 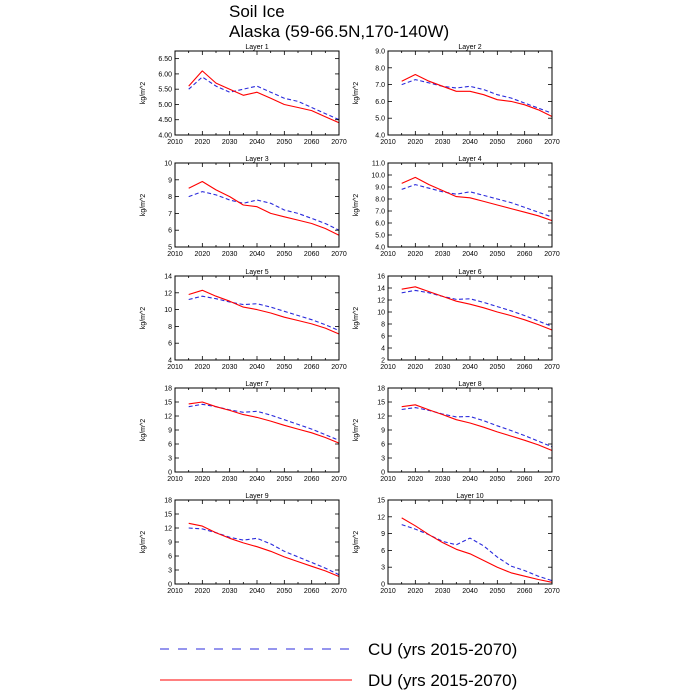 I want to click on y-tick-label: 10.0, so click(x=378, y=176).